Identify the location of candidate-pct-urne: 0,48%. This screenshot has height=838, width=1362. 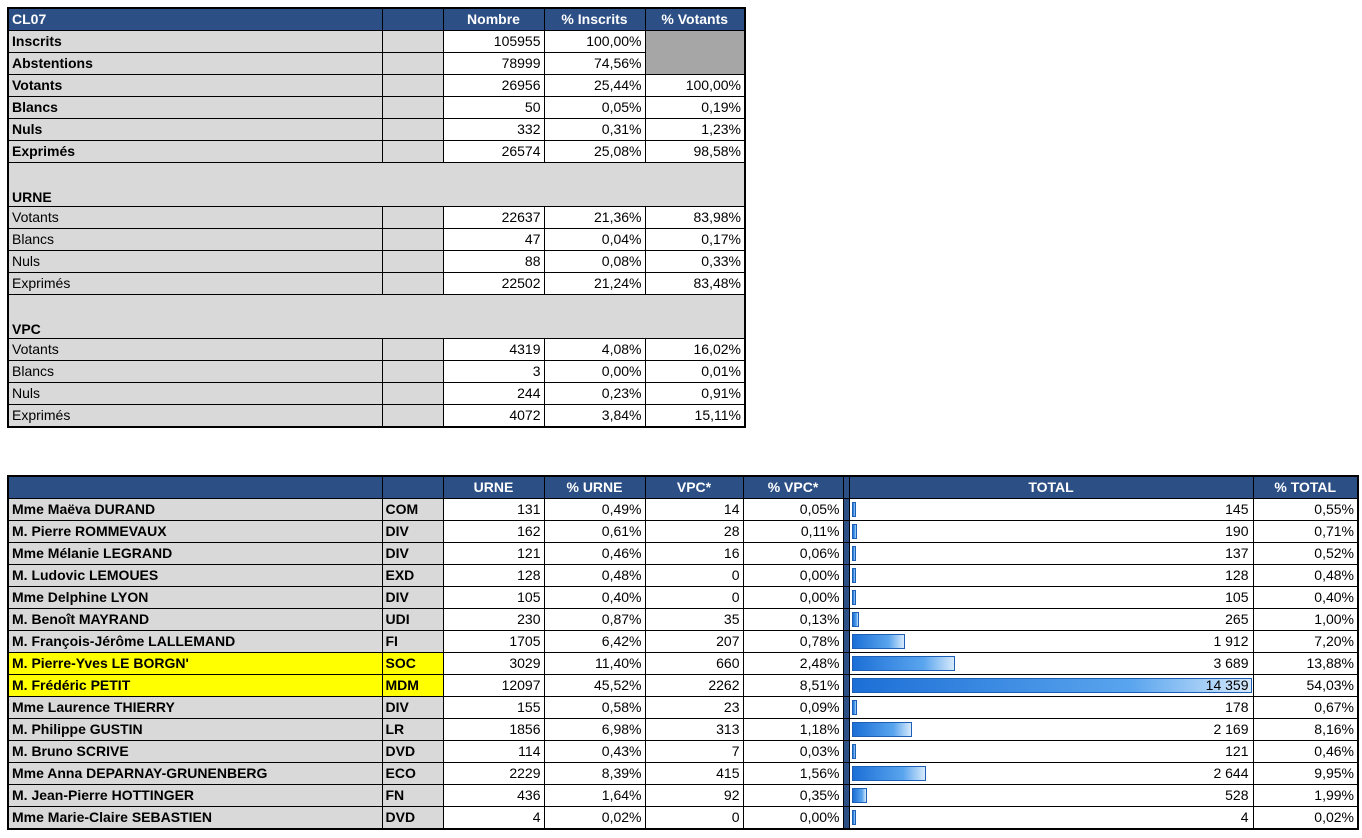
(594, 575).